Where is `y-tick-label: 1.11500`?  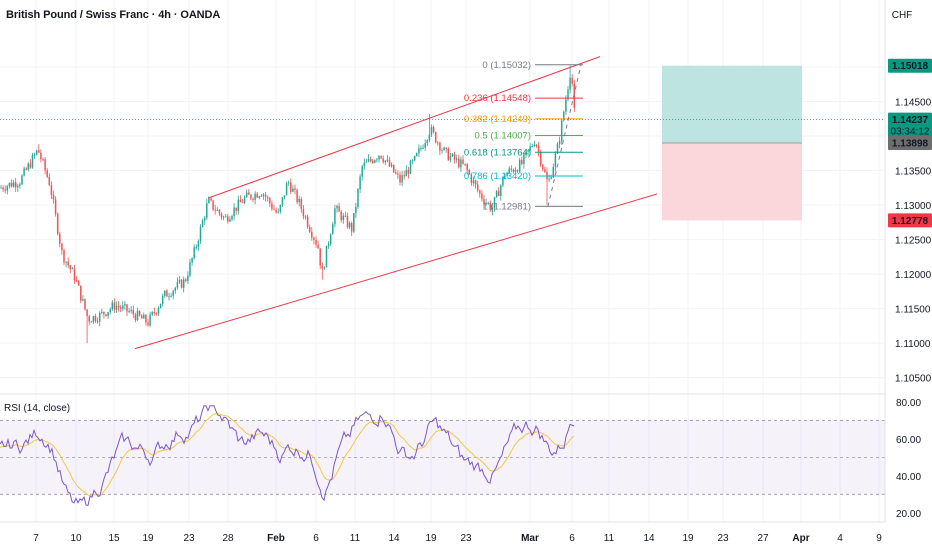
y-tick-label: 1.11500 is located at coordinates (913, 310).